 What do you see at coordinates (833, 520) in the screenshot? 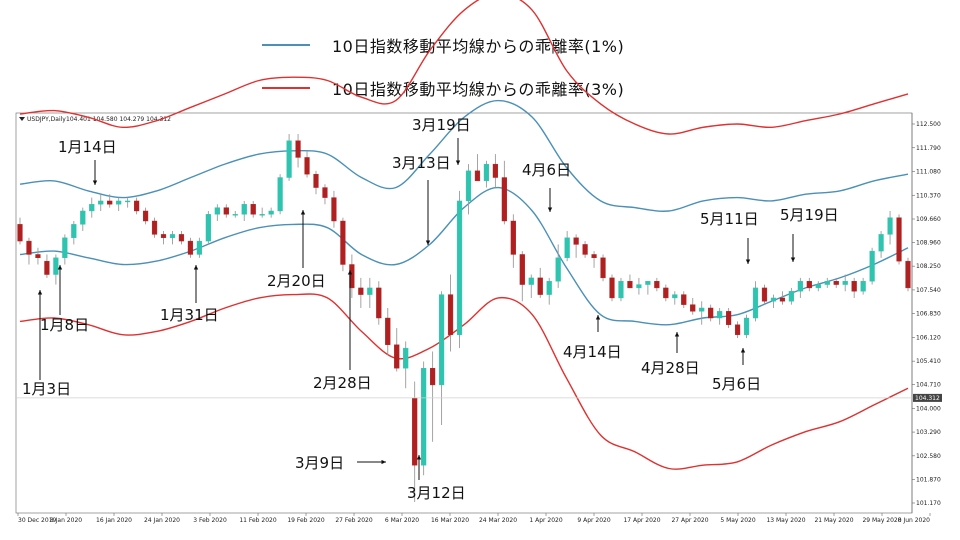
I see `x-tick-label: 21 May 2020` at bounding box center [833, 520].